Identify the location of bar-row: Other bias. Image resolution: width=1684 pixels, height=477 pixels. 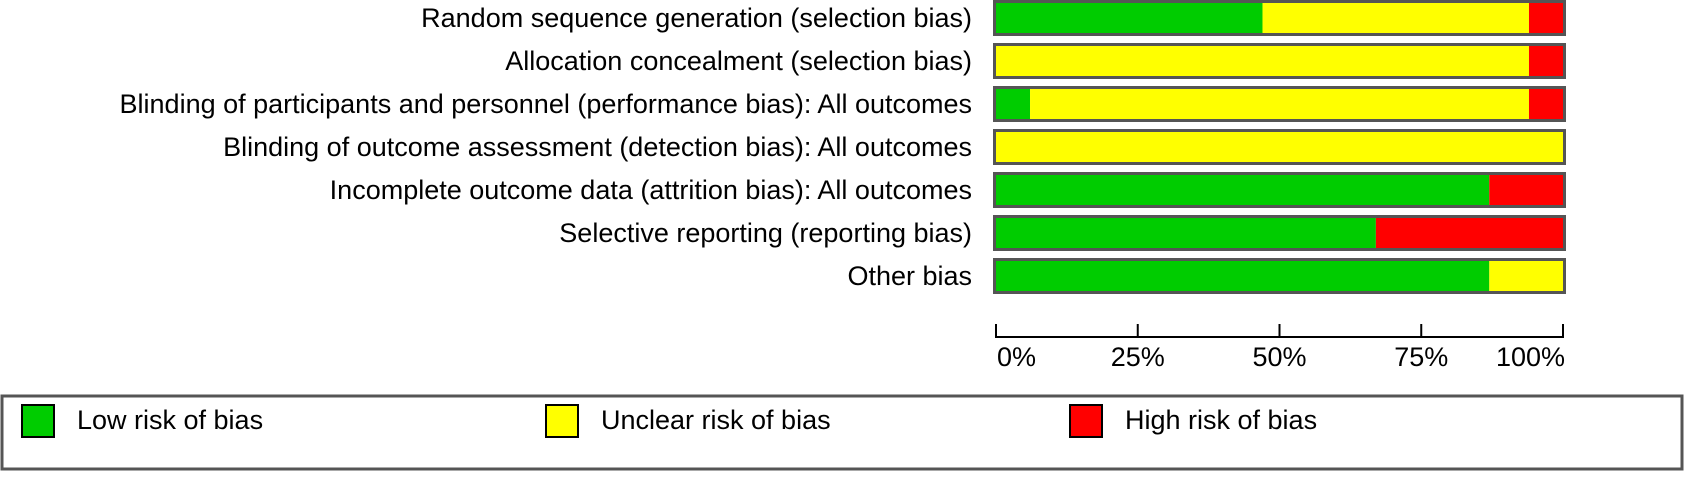
(1206, 276).